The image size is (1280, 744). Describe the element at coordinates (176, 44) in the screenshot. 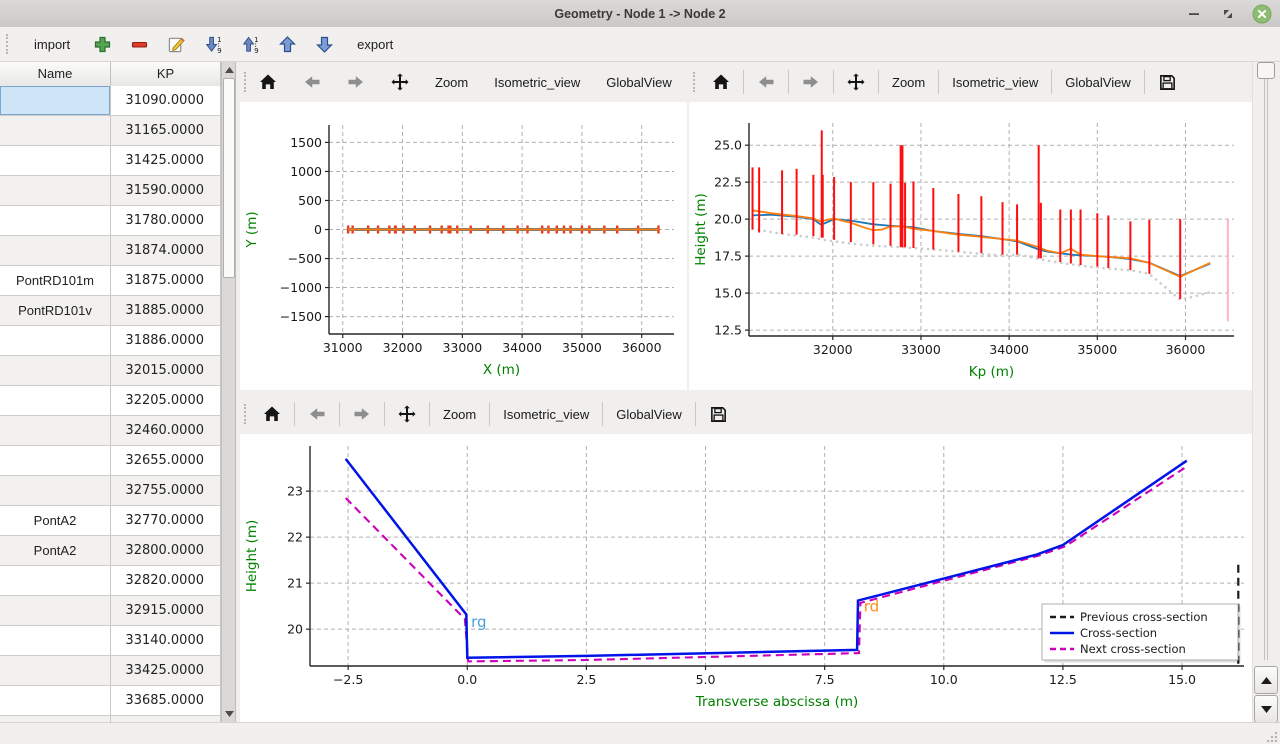

I see `edit-row-button` at that location.